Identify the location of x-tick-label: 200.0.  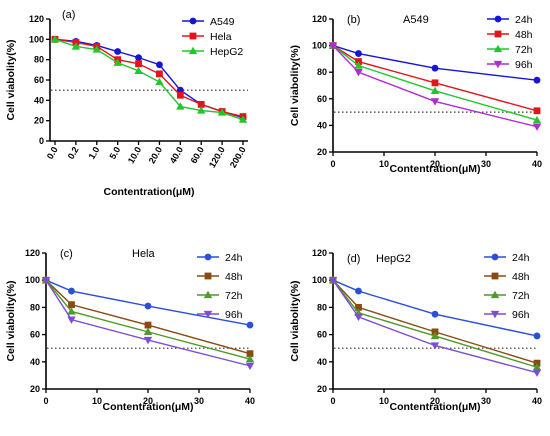
(238, 157).